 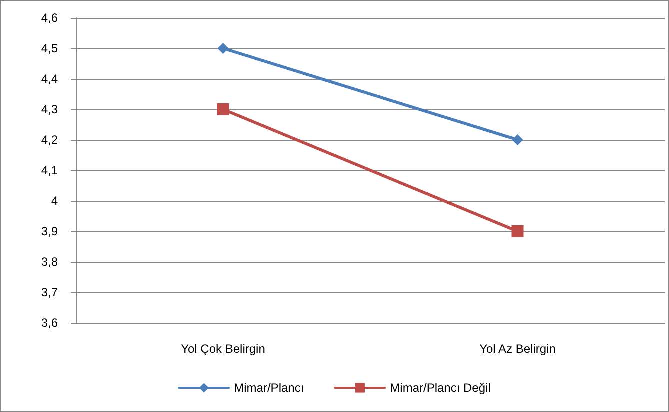 I want to click on y-tick-label: 4,2, so click(x=49, y=140).